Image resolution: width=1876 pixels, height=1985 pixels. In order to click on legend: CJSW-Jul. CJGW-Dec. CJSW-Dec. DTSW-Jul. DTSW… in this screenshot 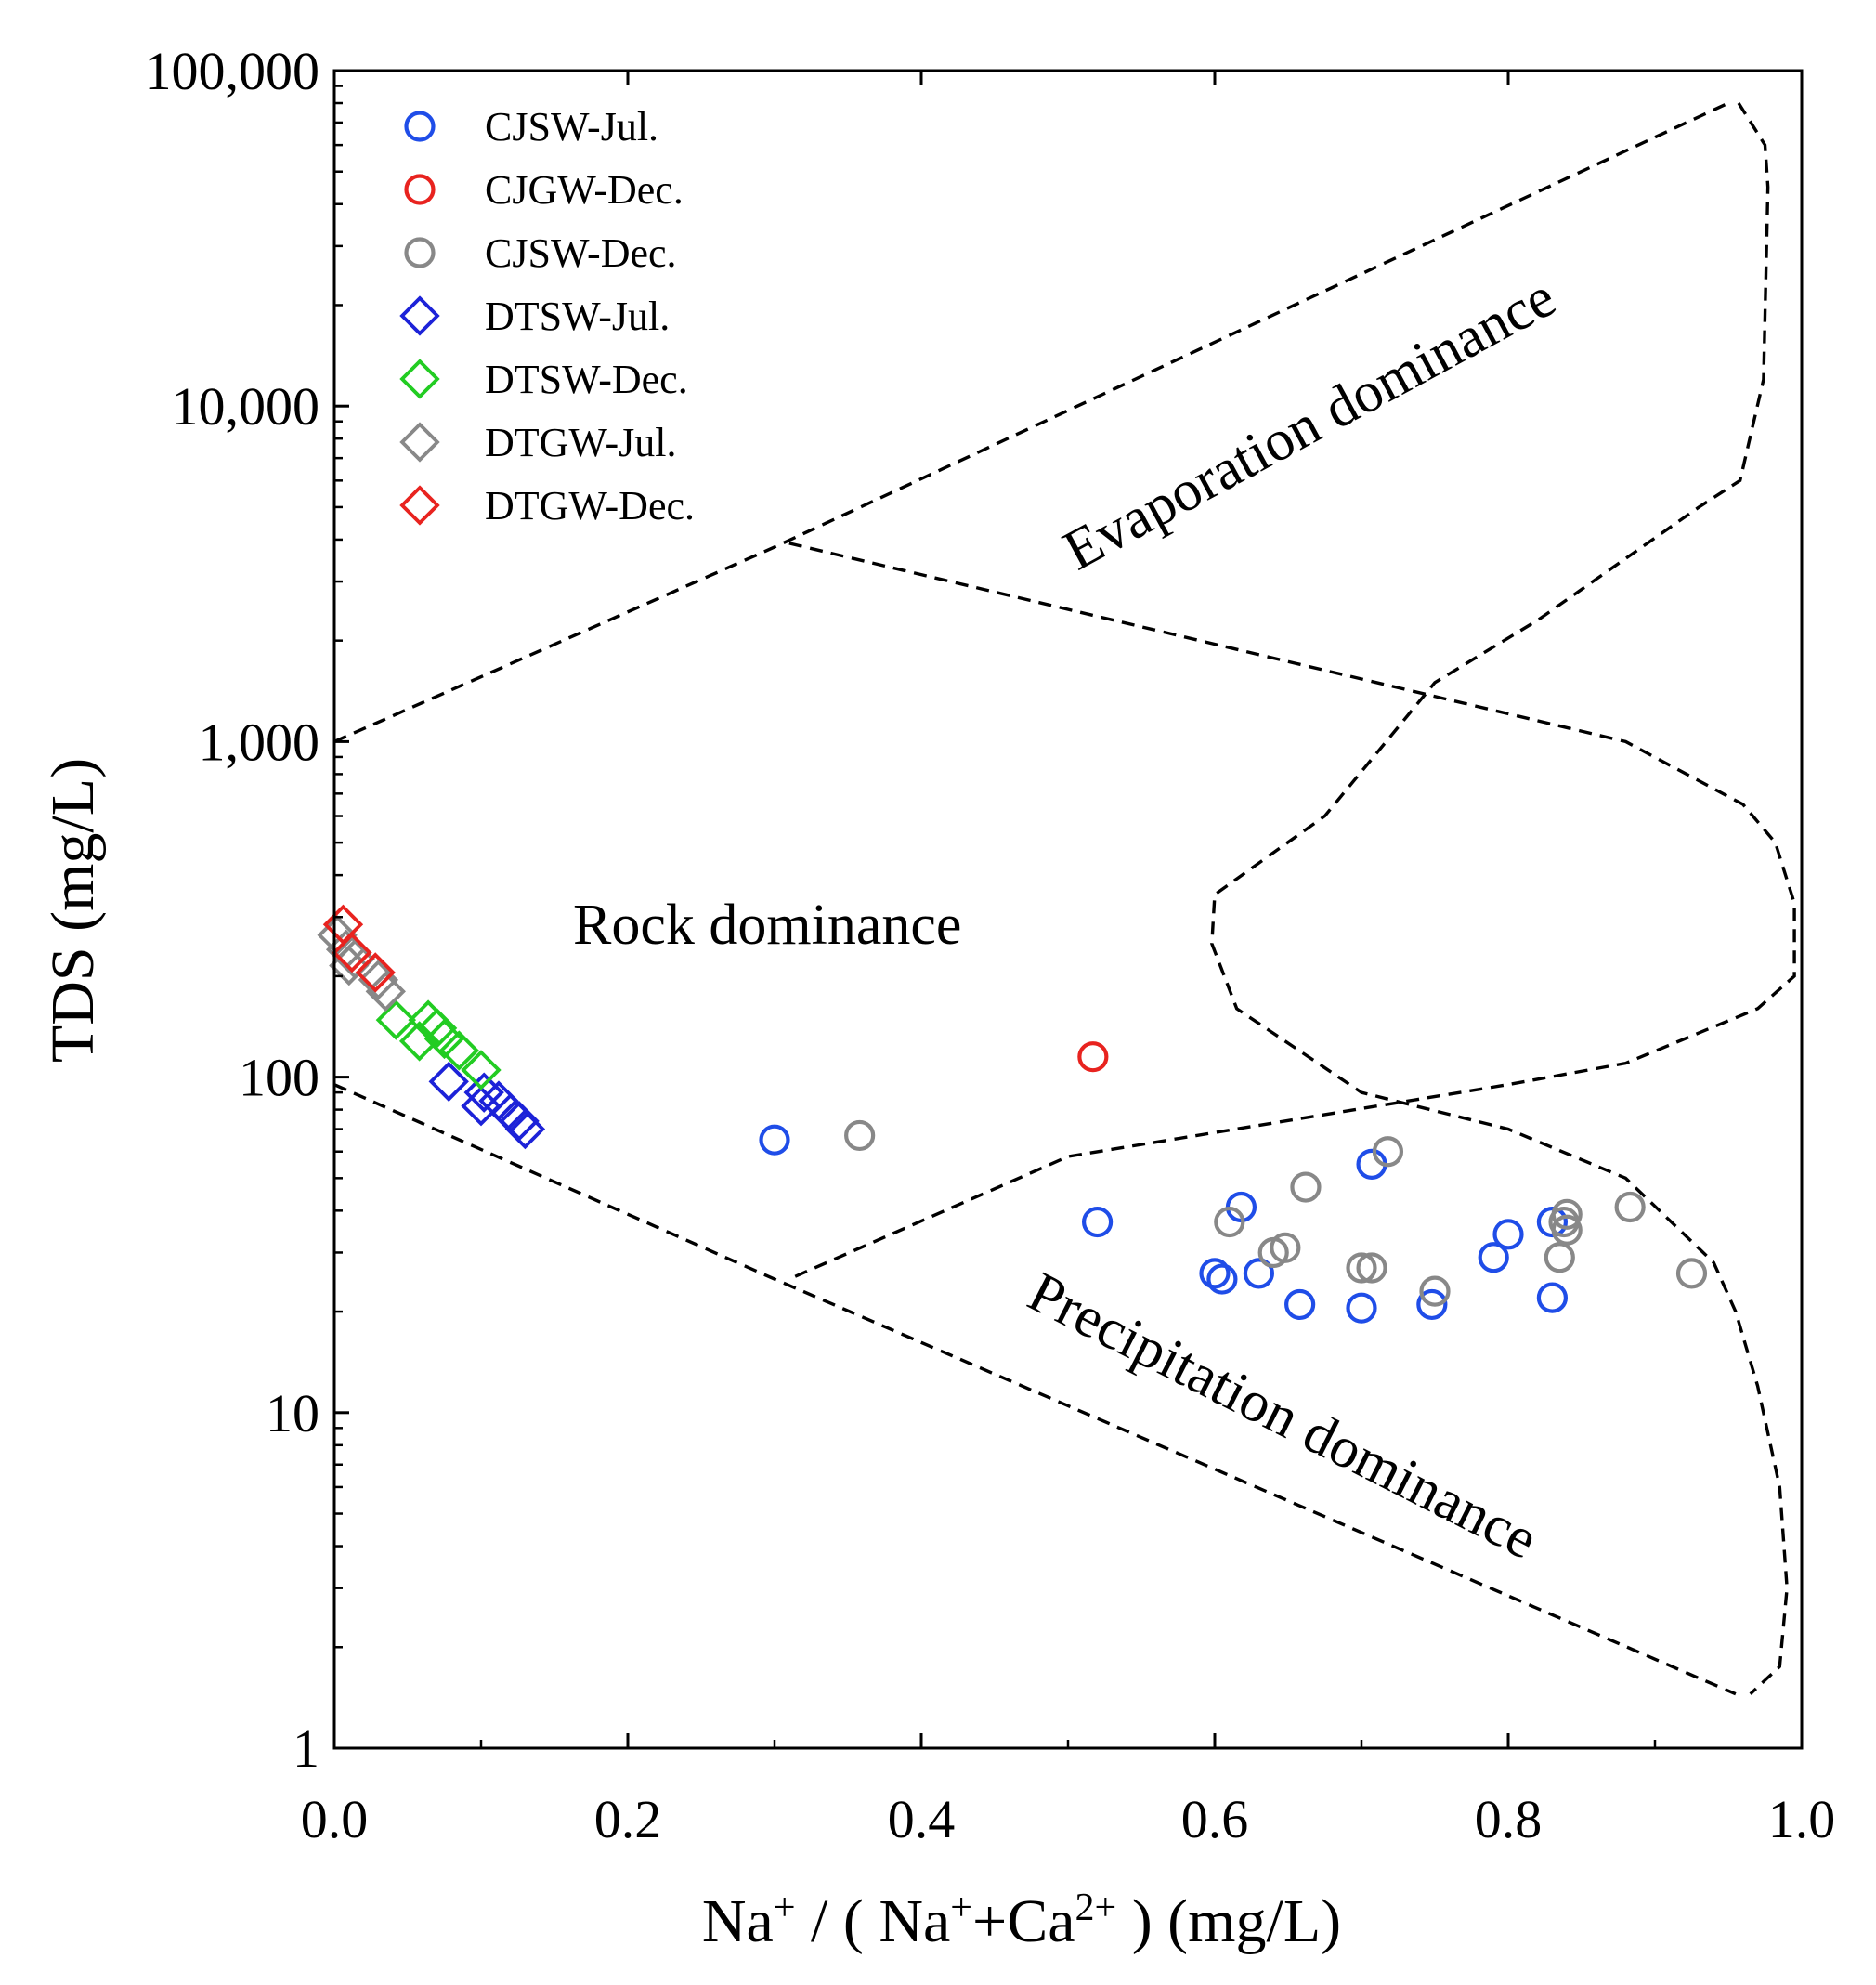, I will do `click(547, 317)`.